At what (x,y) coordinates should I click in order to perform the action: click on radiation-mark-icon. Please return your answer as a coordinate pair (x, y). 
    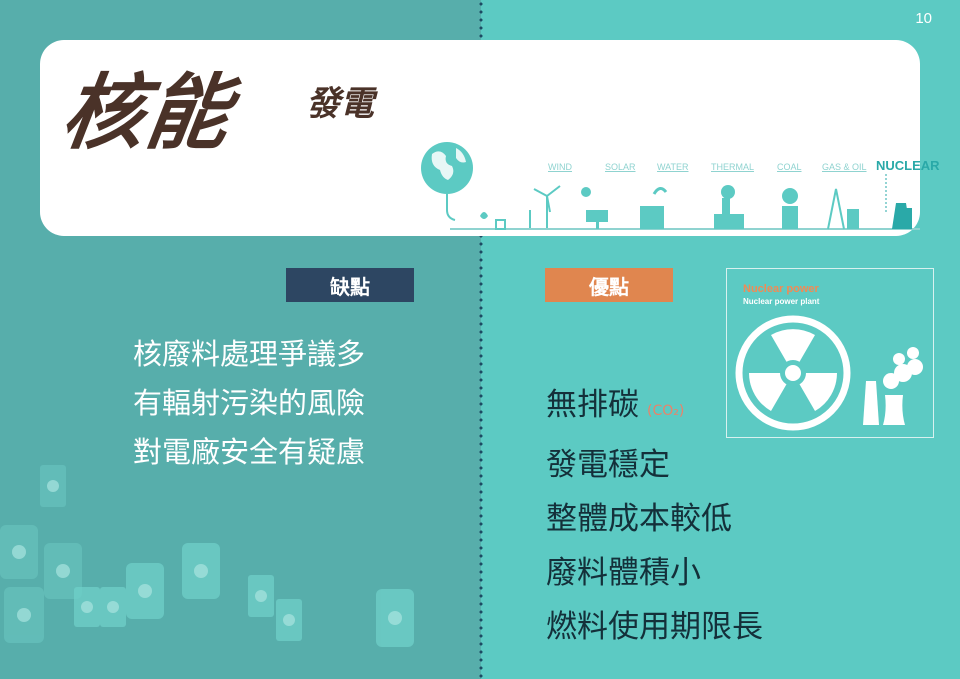
    Looking at the image, I should click on (207, 553).